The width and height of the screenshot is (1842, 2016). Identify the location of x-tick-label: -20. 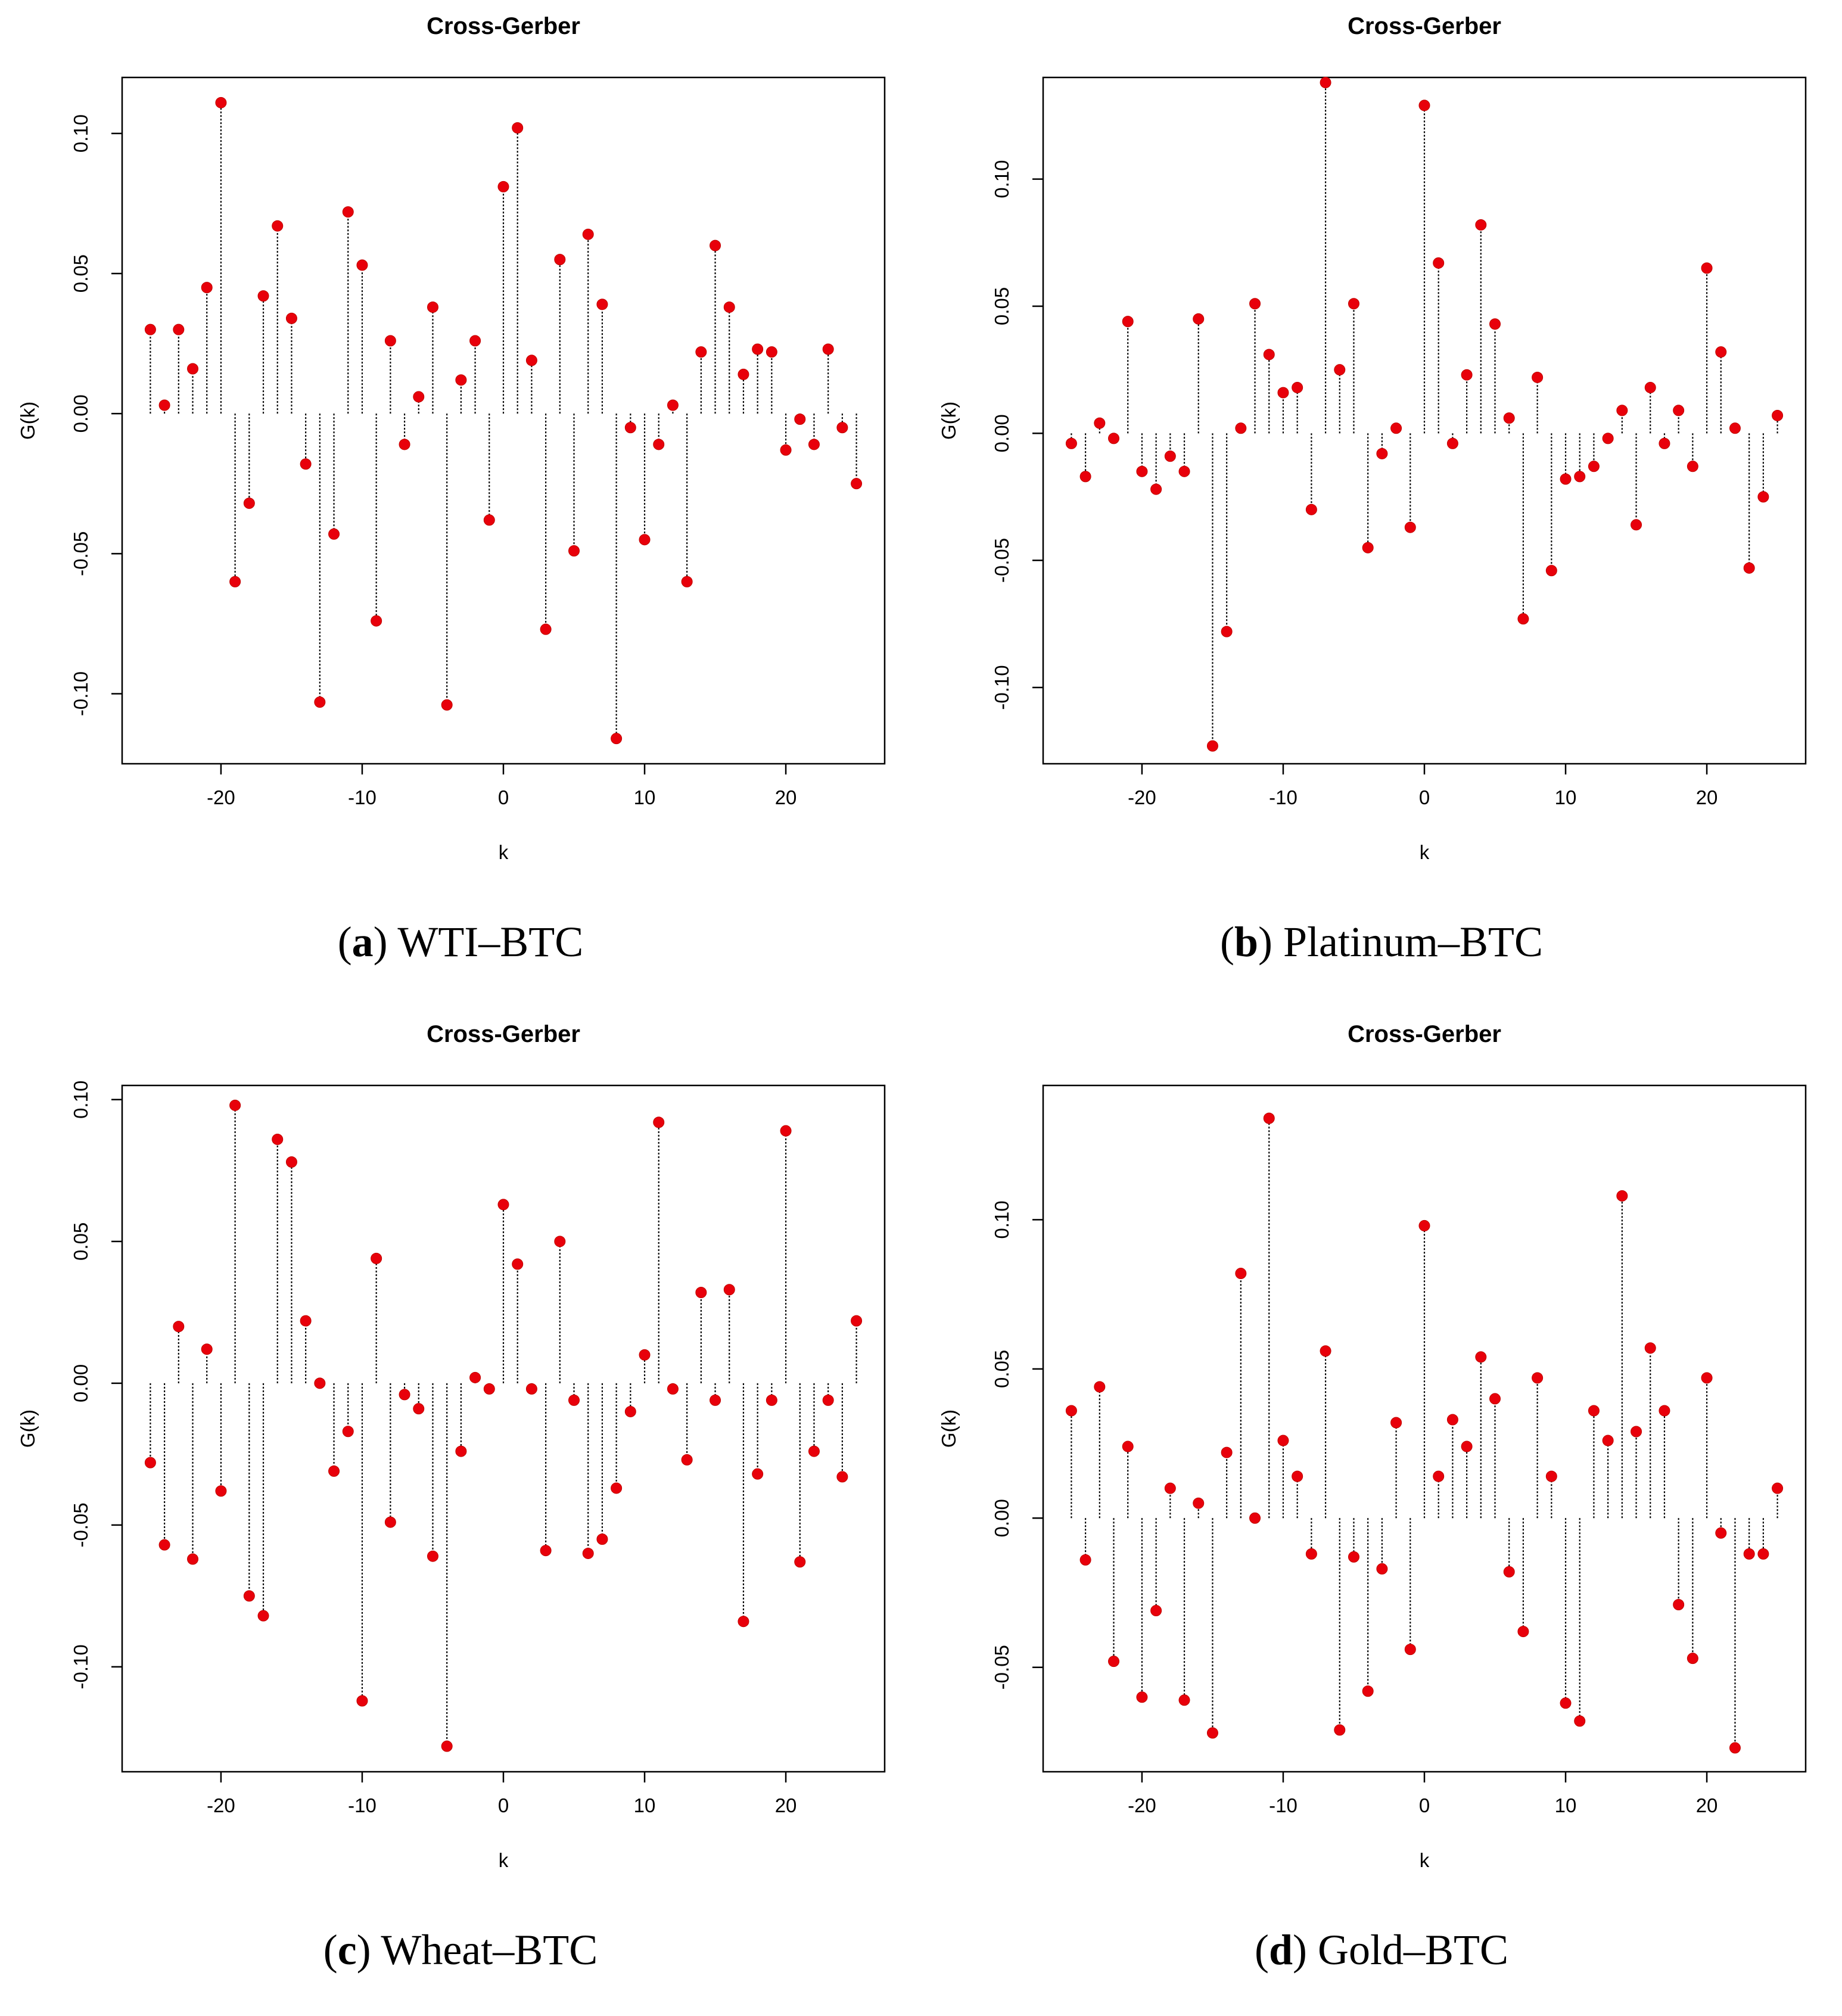
(221, 797).